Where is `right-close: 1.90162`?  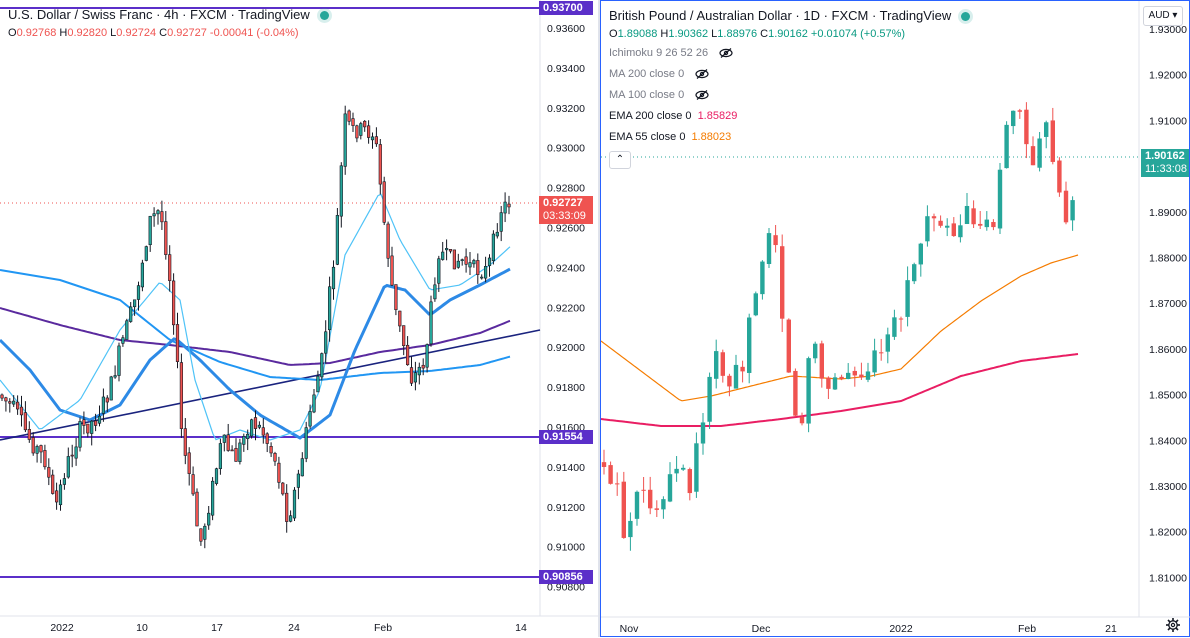 right-close: 1.90162 is located at coordinates (788, 34).